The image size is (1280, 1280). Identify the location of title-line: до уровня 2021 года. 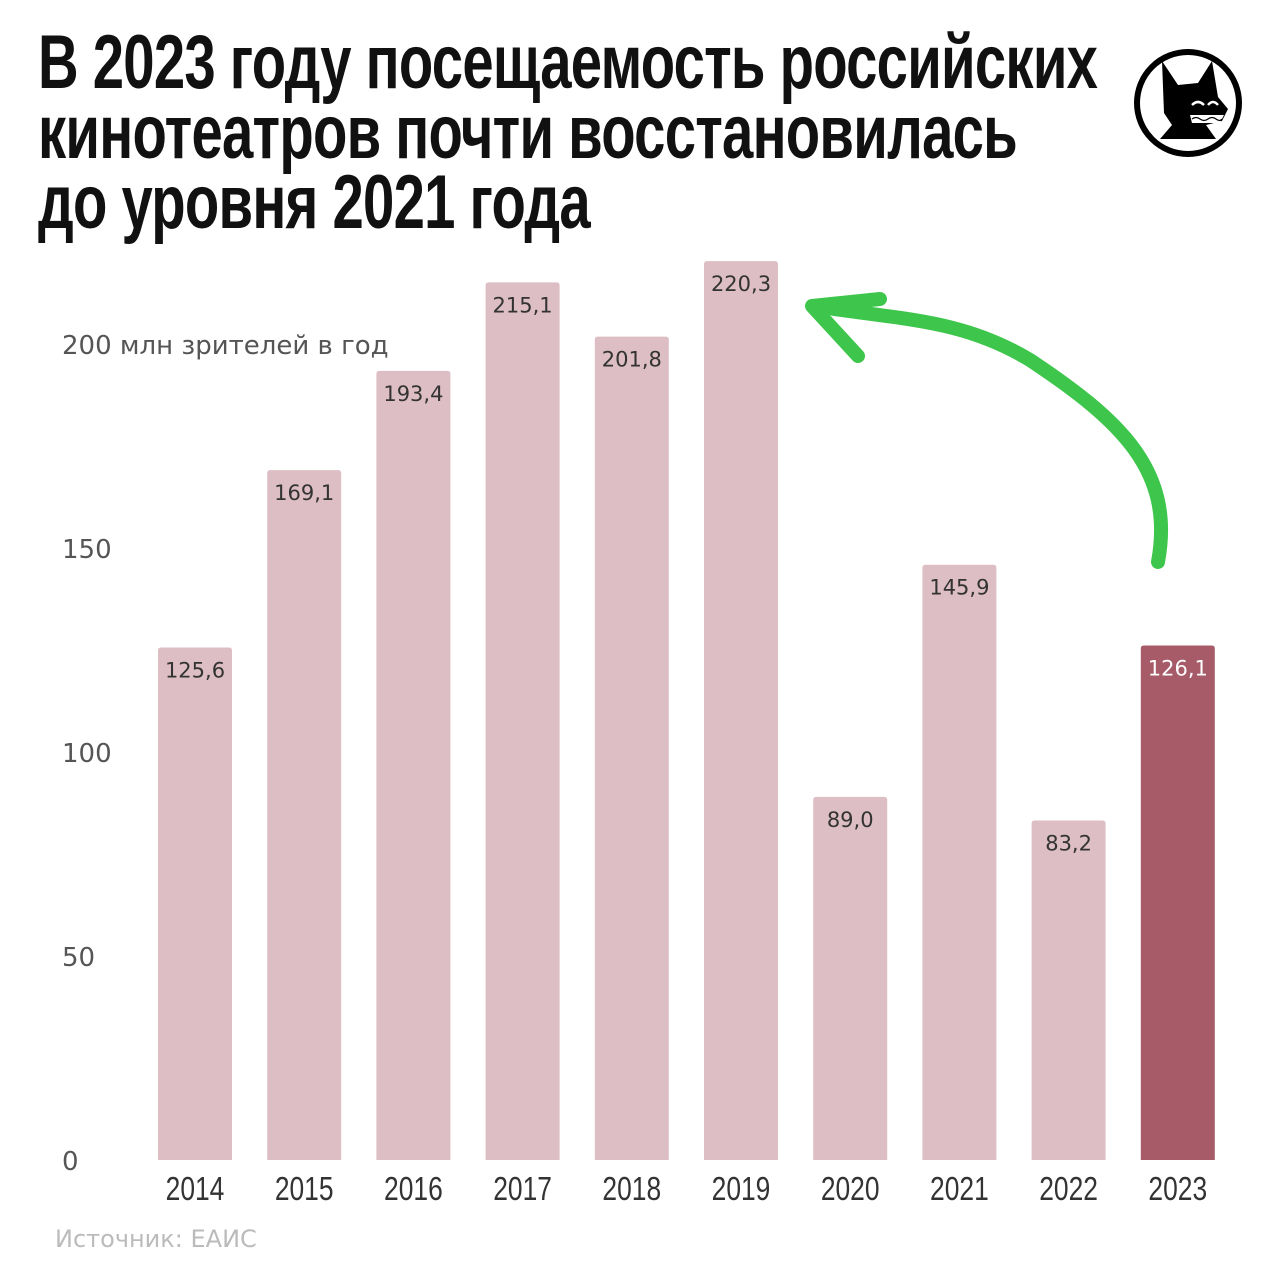
(314, 202).